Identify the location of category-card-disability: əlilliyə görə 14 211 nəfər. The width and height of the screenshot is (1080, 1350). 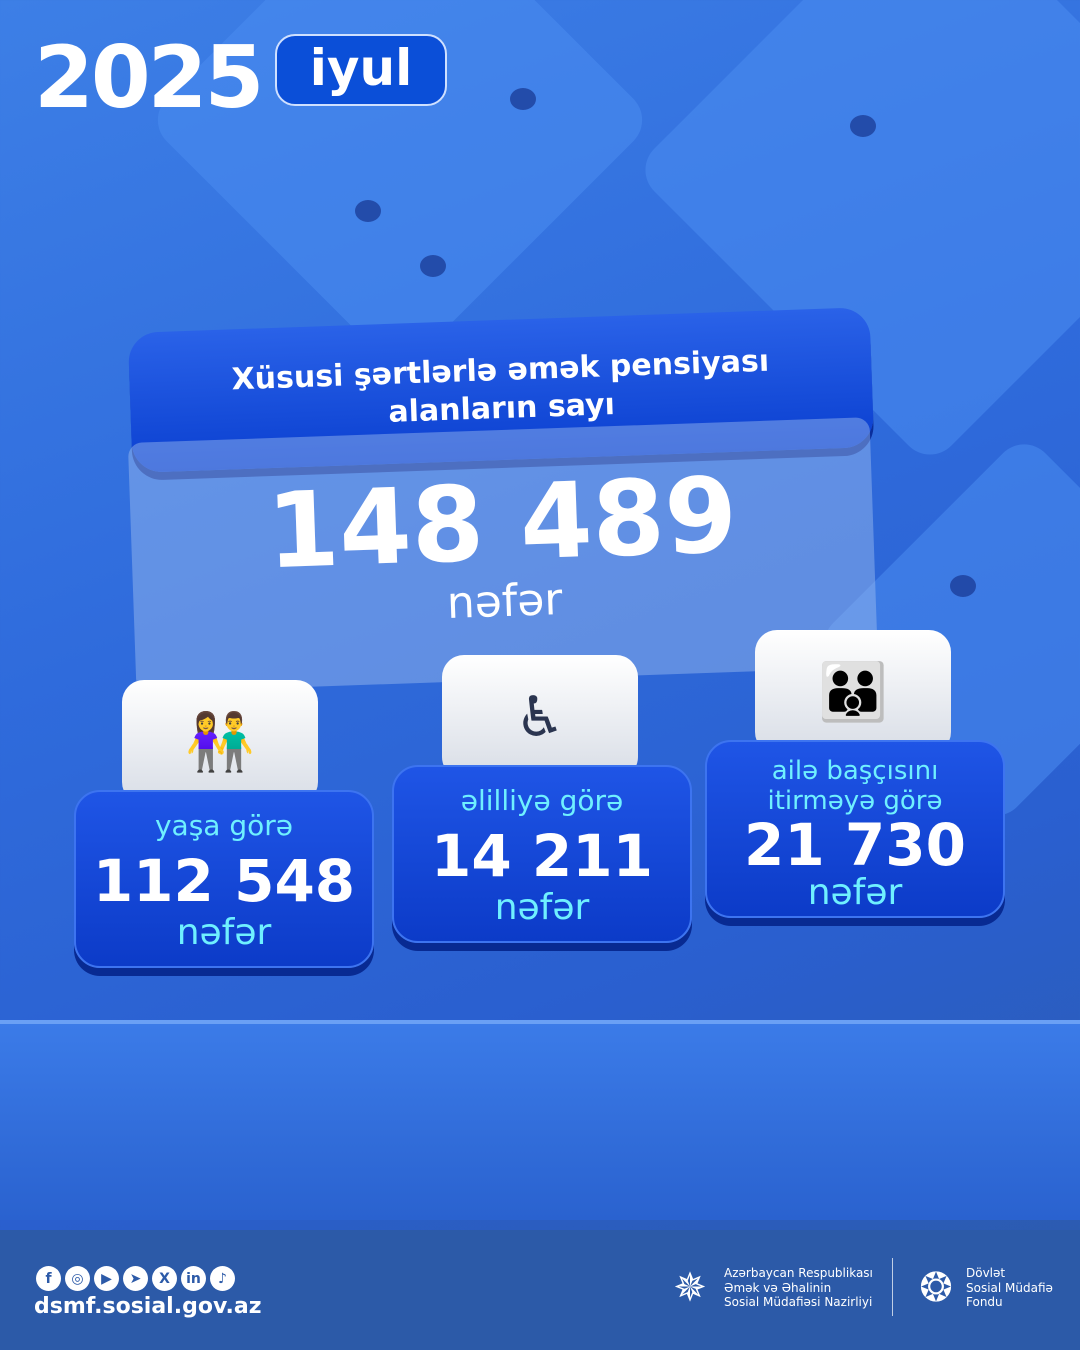
(542, 854).